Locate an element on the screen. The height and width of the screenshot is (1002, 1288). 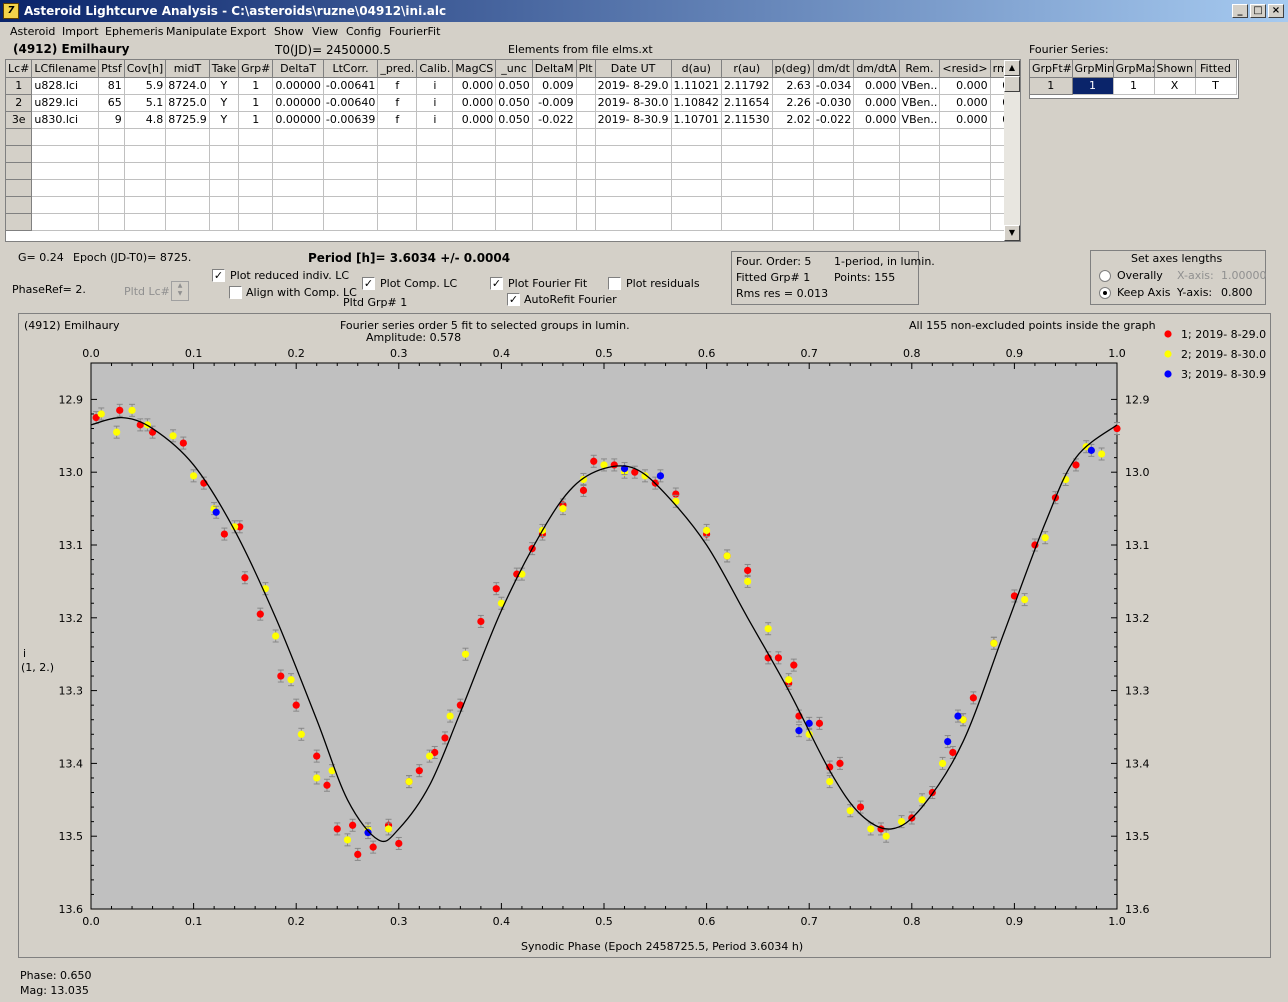
table-cell: 0.000 is located at coordinates (474, 86).